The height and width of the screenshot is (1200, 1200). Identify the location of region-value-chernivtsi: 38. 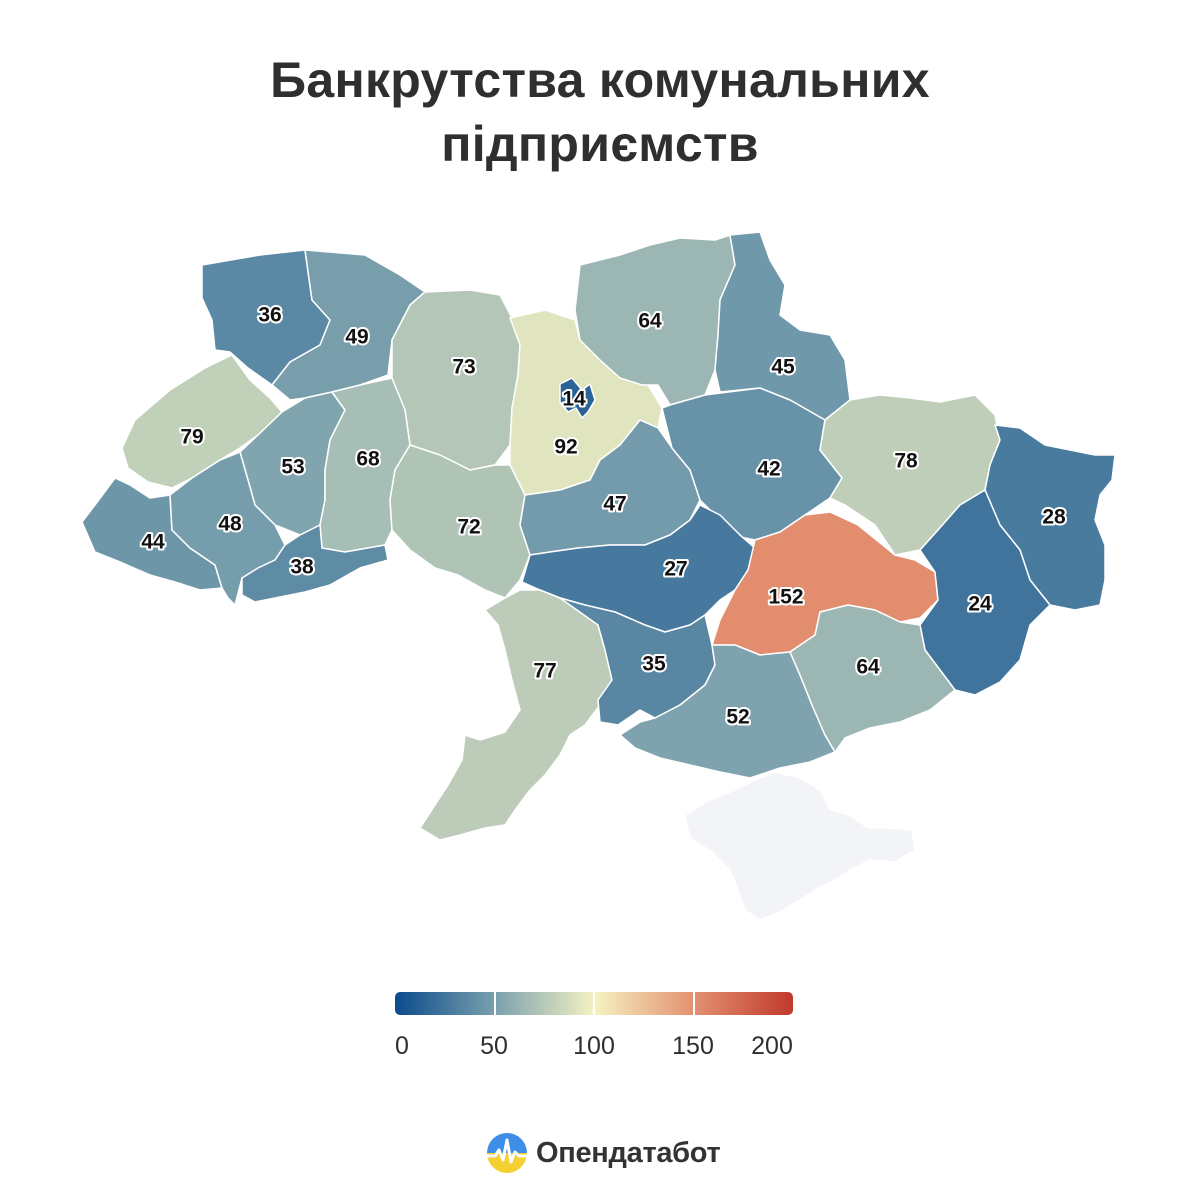
(302, 567).